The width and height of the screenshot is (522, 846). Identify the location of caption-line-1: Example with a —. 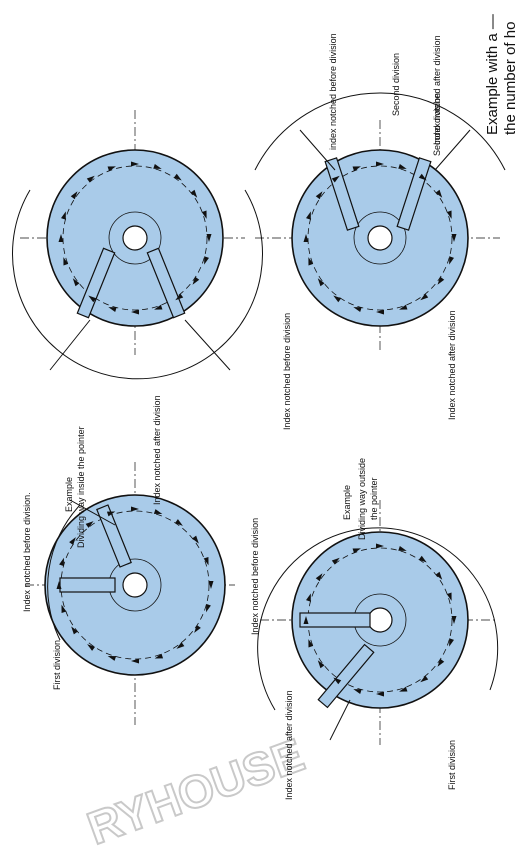
(492, 74).